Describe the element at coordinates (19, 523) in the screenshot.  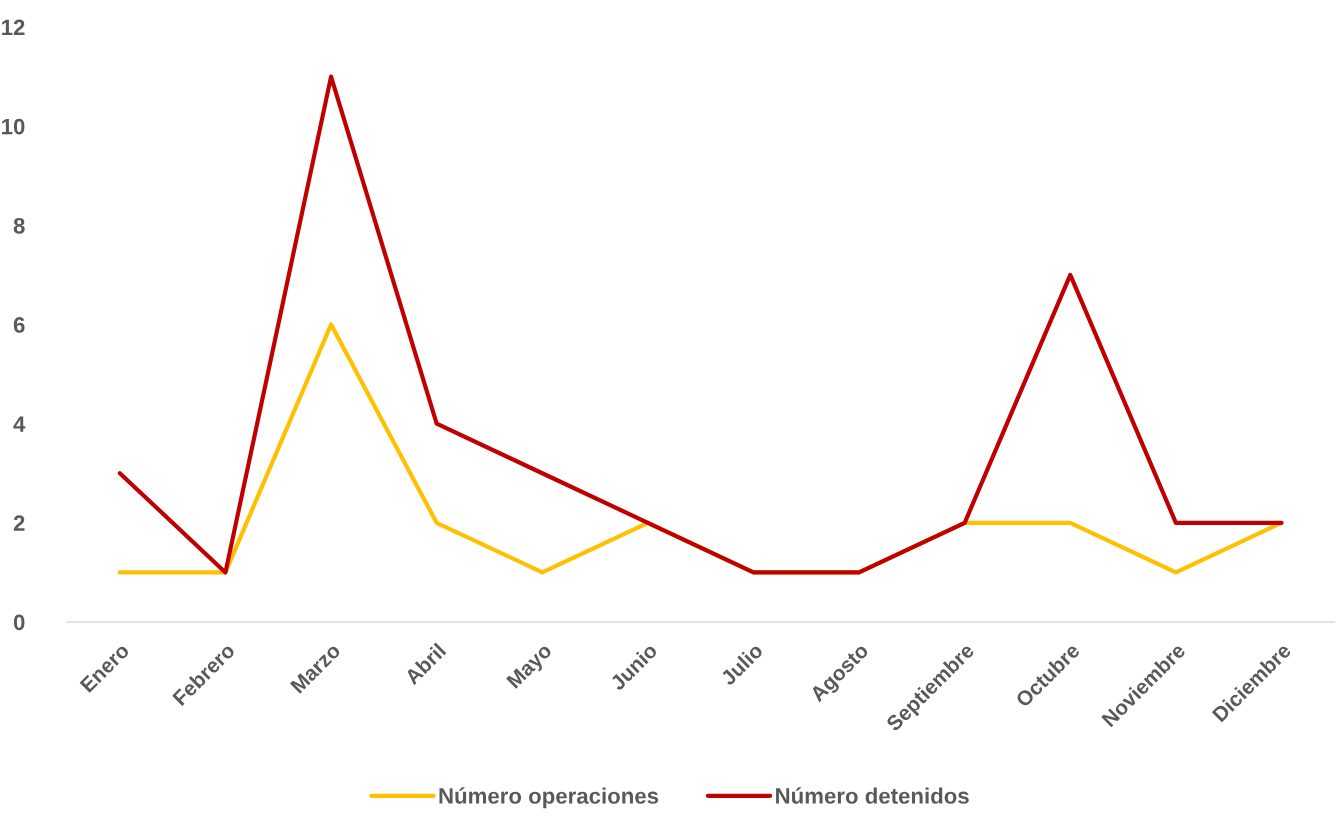
I see `y-tick-label: 2` at that location.